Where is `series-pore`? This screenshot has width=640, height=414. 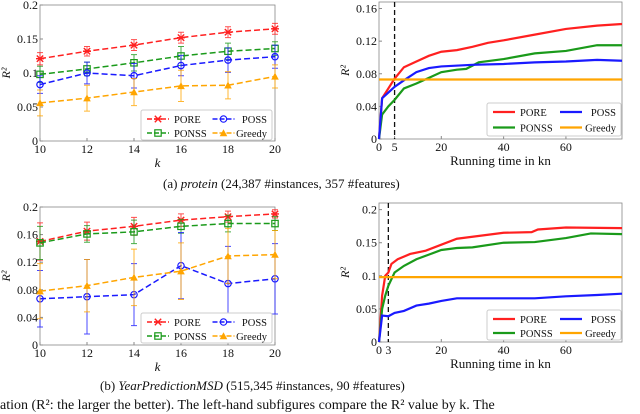 series-pore is located at coordinates (500, 284).